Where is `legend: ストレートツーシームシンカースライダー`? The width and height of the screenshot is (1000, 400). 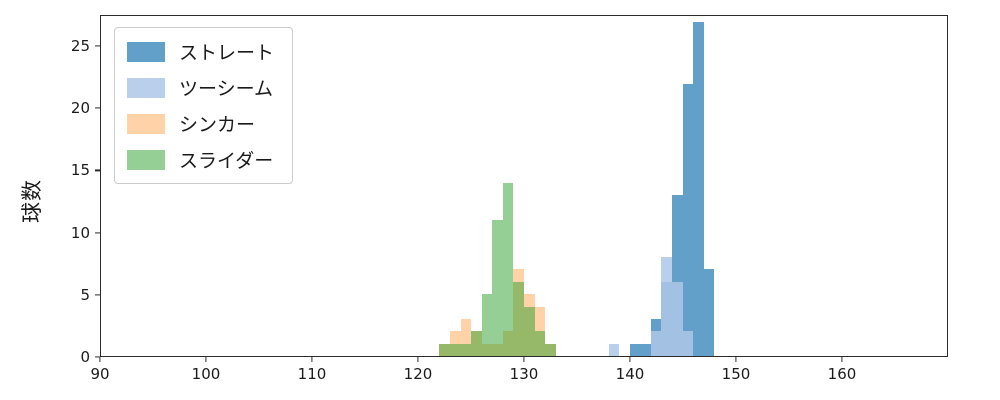 legend: ストレートツーシームシンカースライダー is located at coordinates (204, 105).